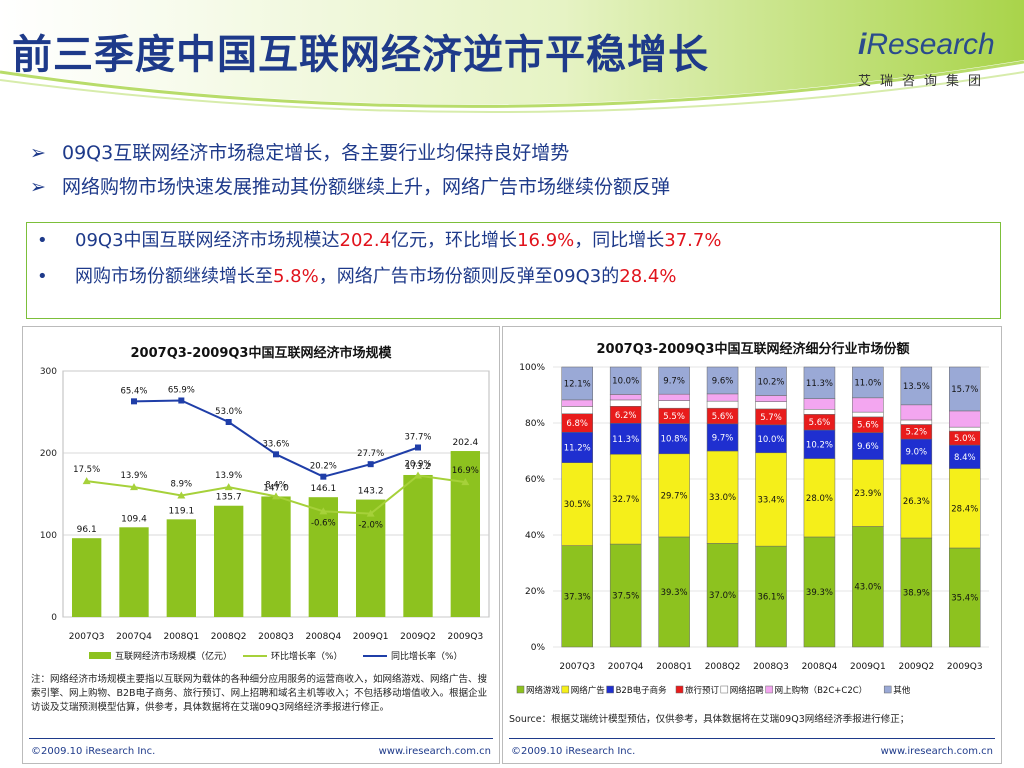 The image size is (1024, 768). I want to click on segment-label: 10.0%, so click(625, 382).